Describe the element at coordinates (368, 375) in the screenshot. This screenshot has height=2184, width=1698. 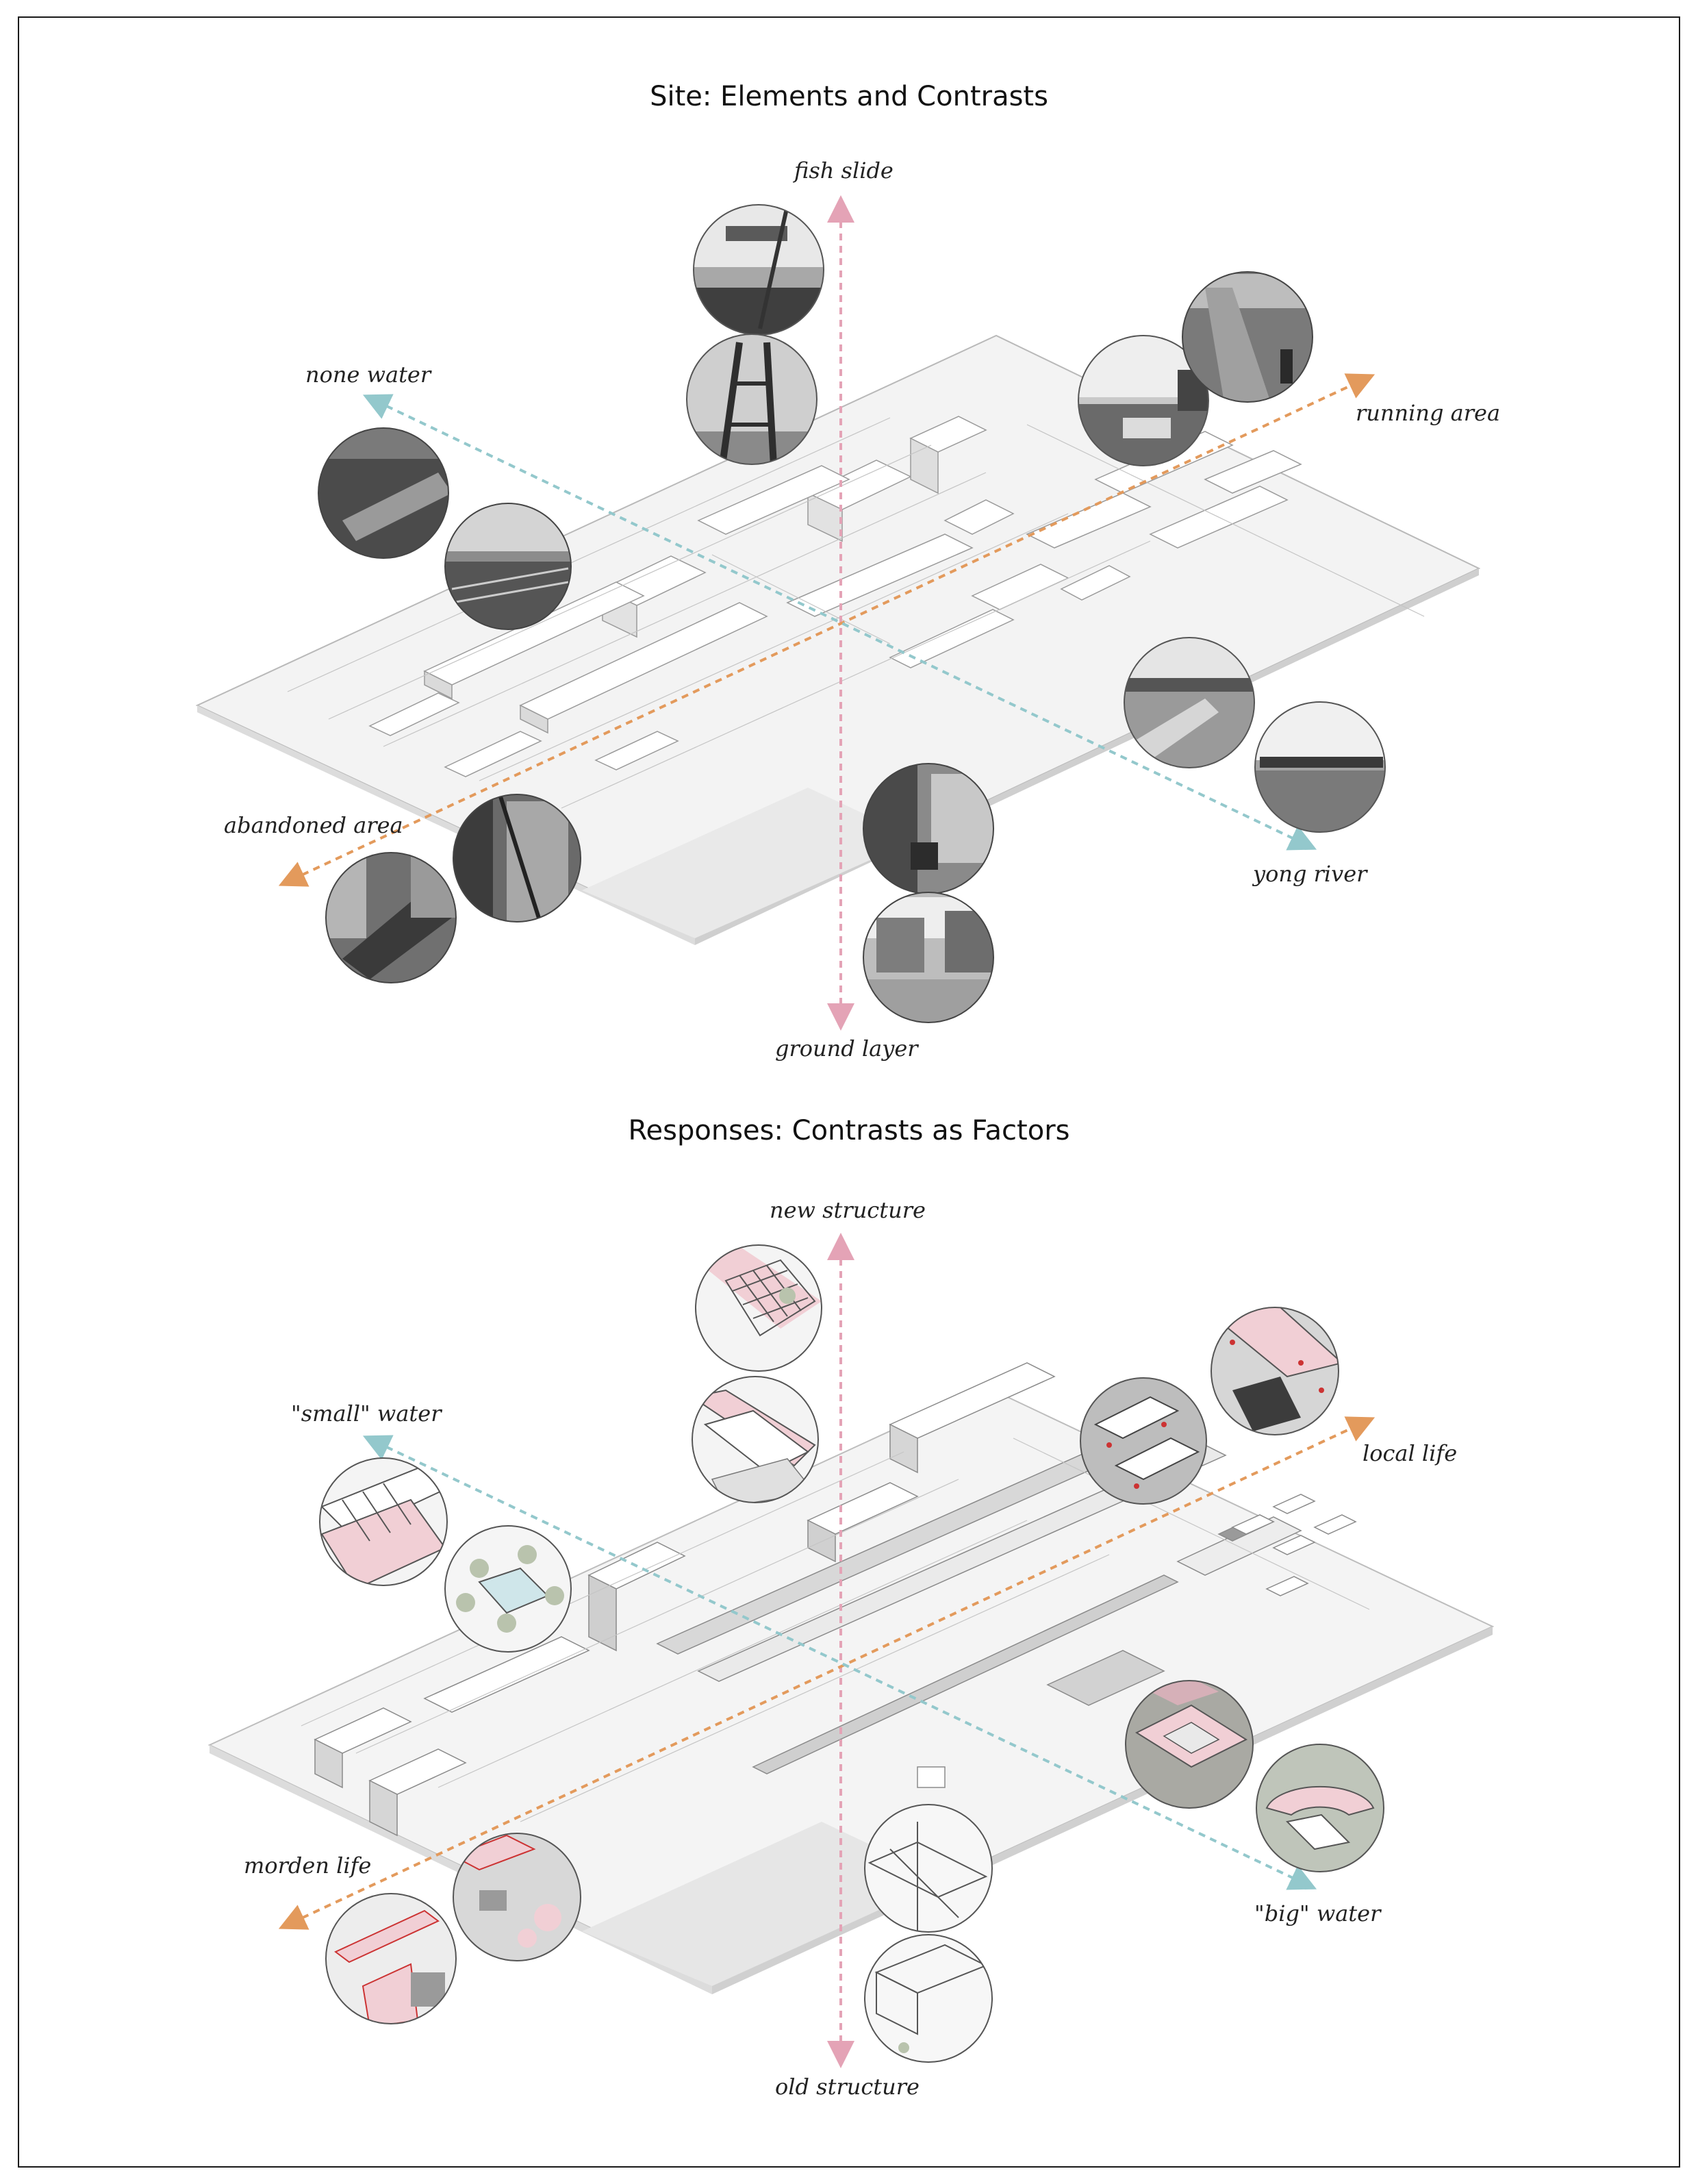
I see `label-none-water: none water` at that location.